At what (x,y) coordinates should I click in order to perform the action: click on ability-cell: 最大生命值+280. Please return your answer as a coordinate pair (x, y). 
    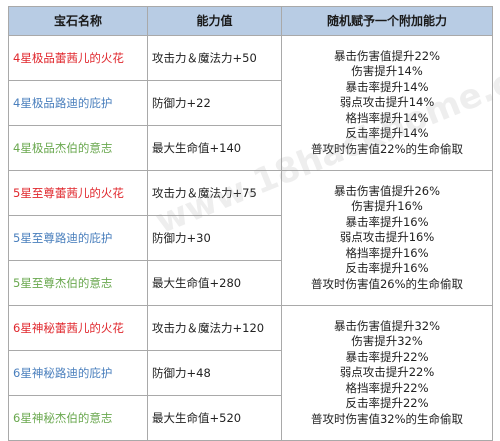
    Looking at the image, I should click on (214, 283).